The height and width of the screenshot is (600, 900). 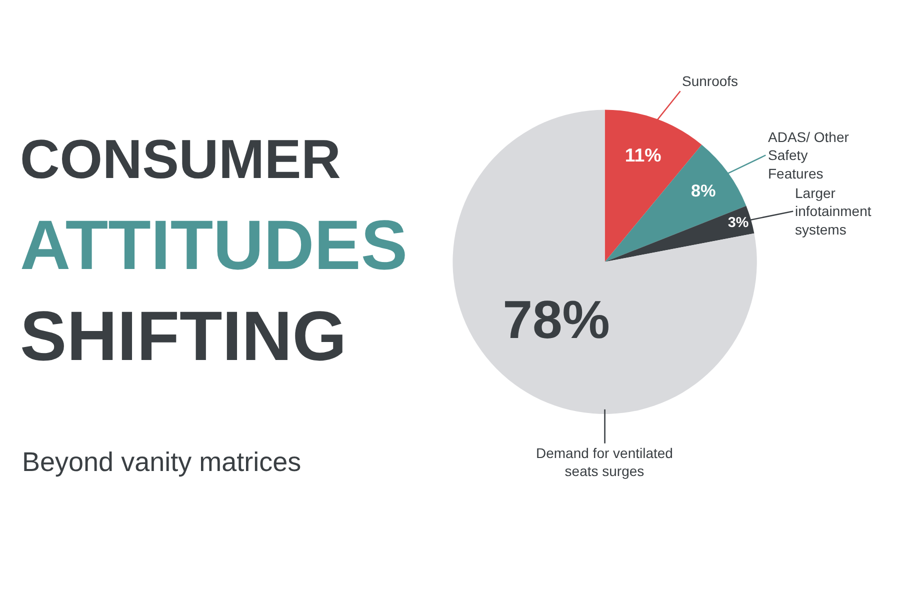 I want to click on data-label: 11%, so click(x=643, y=155).